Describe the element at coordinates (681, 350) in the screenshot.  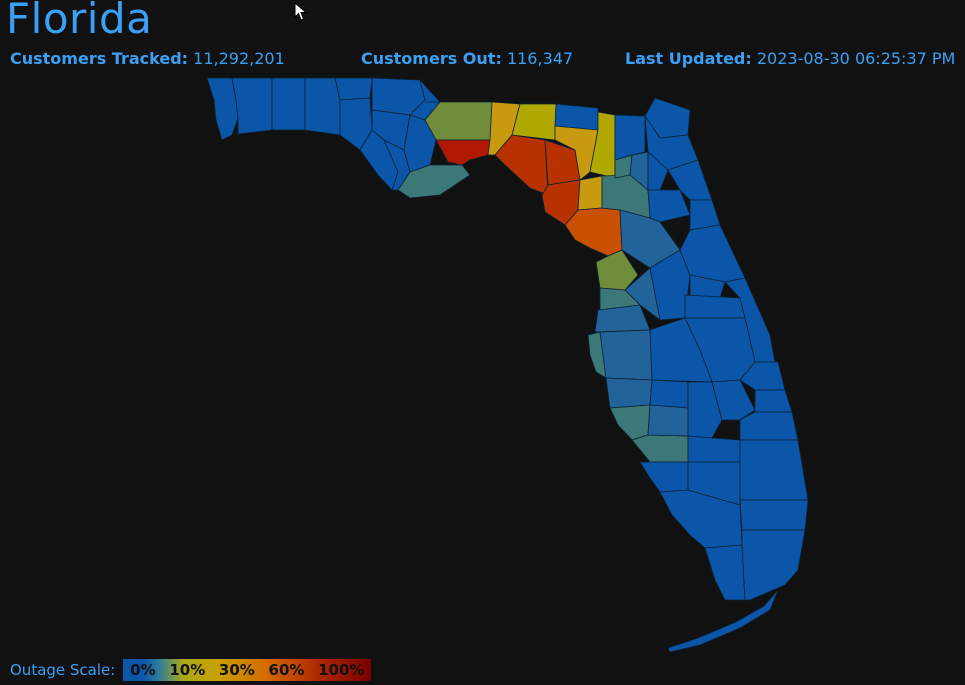
I see `county-polk` at that location.